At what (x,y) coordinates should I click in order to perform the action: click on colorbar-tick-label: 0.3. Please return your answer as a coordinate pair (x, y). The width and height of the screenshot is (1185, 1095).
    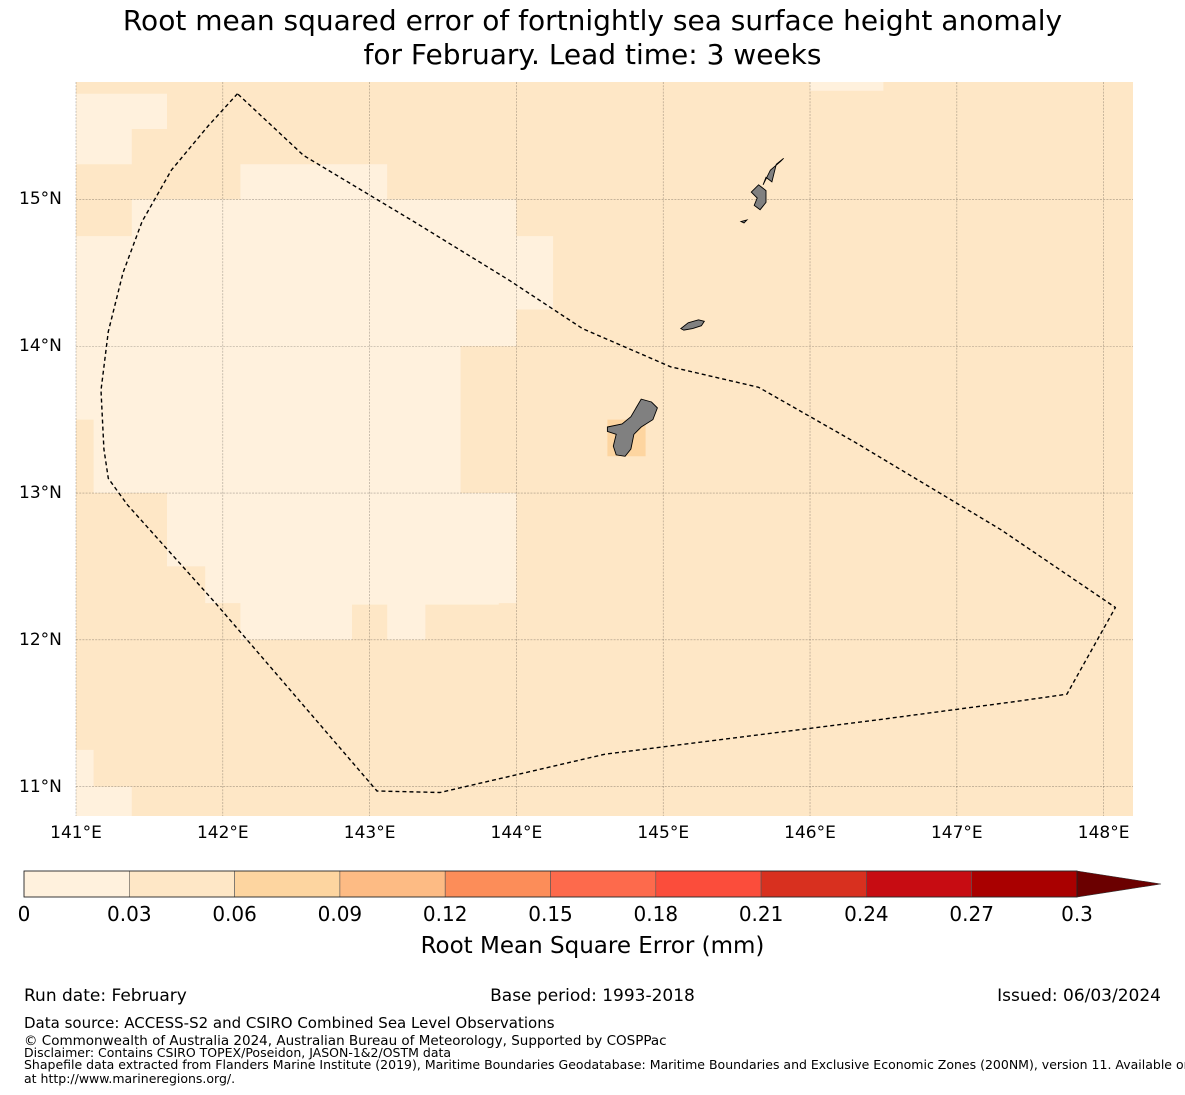
    Looking at the image, I should click on (1077, 914).